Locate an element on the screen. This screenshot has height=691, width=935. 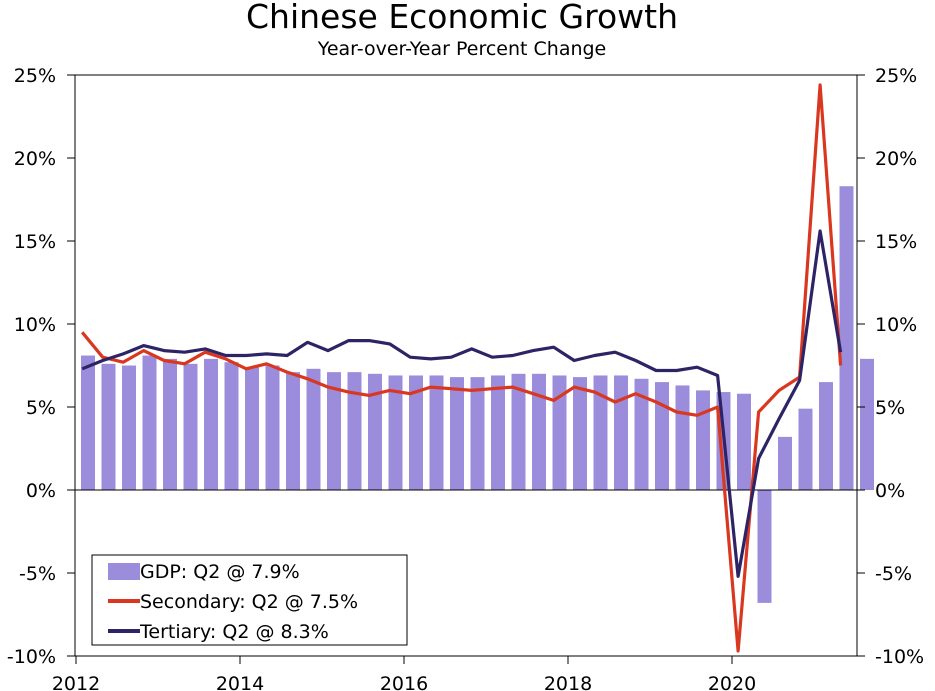
x-axis: 2012 2014 2016 2018 2020 is located at coordinates (404, 673).